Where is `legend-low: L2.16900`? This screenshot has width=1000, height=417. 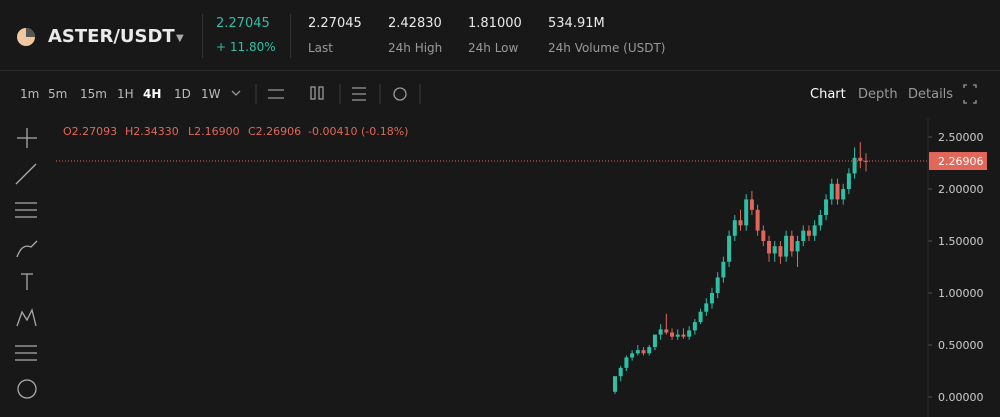 legend-low: L2.16900 is located at coordinates (214, 131).